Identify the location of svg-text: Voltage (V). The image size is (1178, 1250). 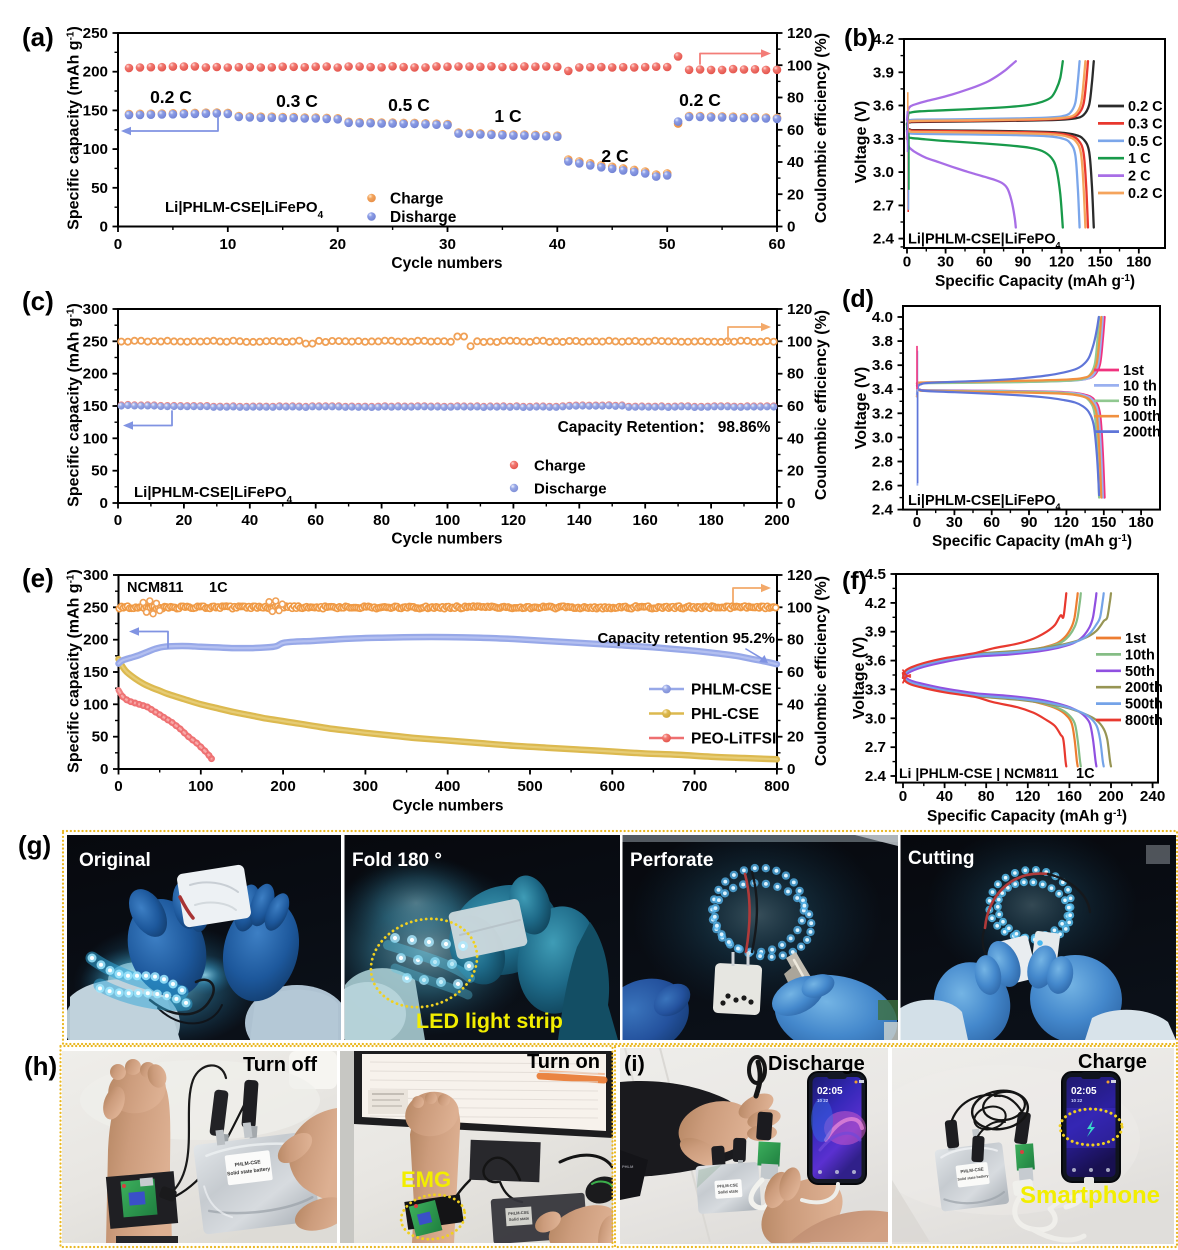
(861, 142).